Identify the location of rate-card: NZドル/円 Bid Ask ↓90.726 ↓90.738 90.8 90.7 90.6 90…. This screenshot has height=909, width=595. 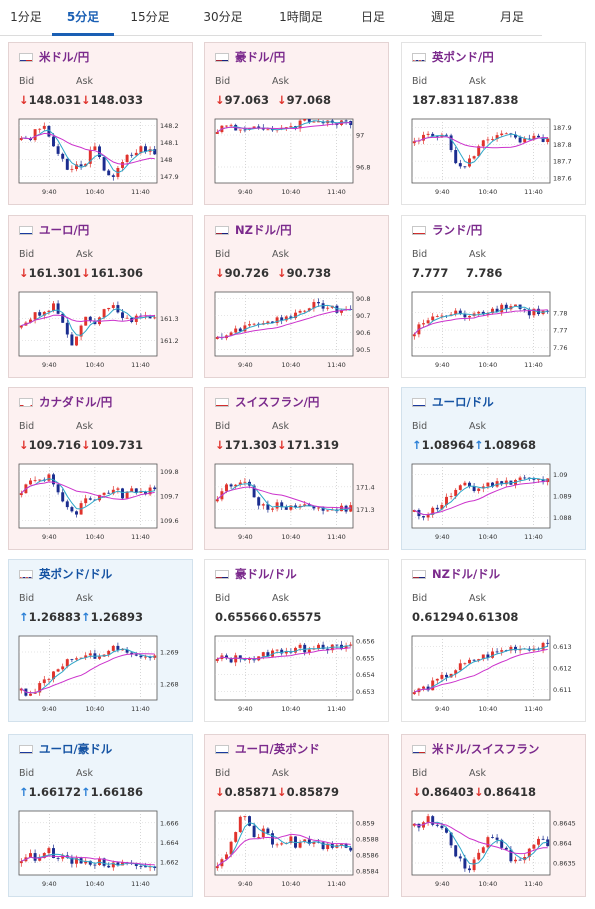
(296, 296).